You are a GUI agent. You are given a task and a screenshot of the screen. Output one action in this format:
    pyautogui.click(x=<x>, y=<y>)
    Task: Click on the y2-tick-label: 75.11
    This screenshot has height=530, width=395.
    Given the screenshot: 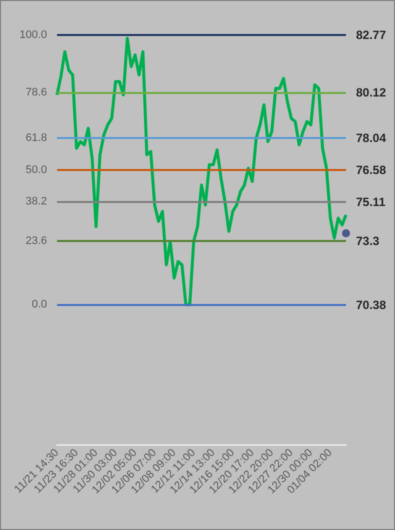 What is the action you would take?
    pyautogui.click(x=371, y=201)
    